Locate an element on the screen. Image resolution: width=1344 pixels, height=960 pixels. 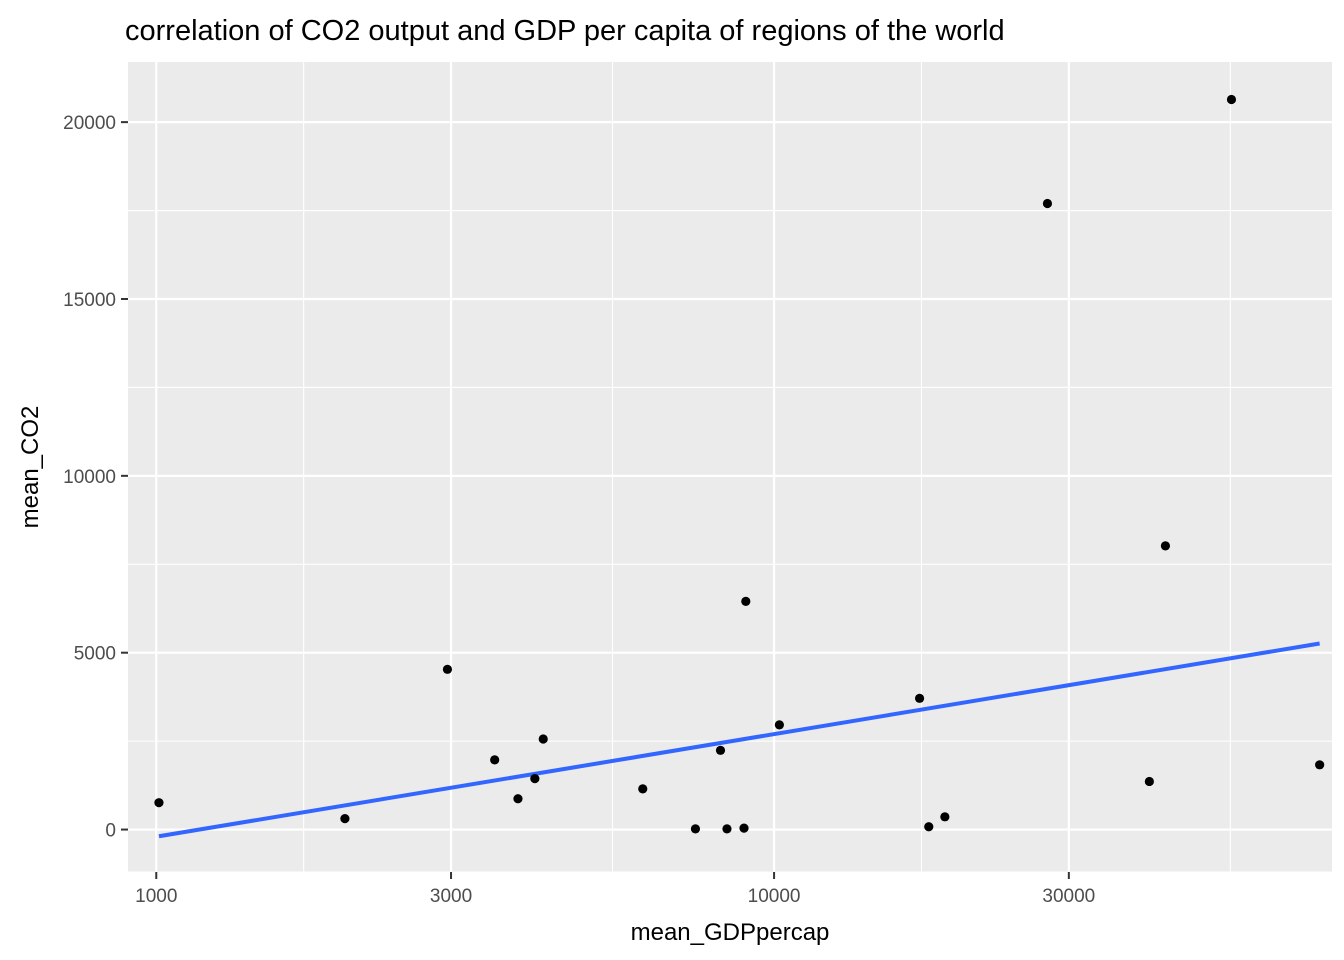
x-axis-title: mean_GDPpercap is located at coordinates (730, 932).